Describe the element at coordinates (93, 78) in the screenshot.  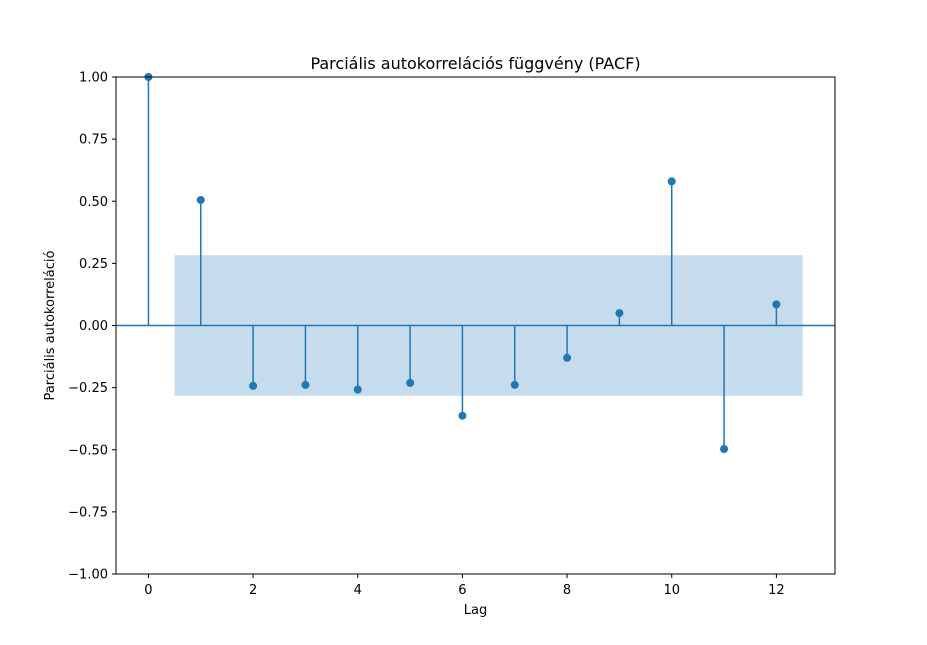
I see `y-tick-label: 1.00` at that location.